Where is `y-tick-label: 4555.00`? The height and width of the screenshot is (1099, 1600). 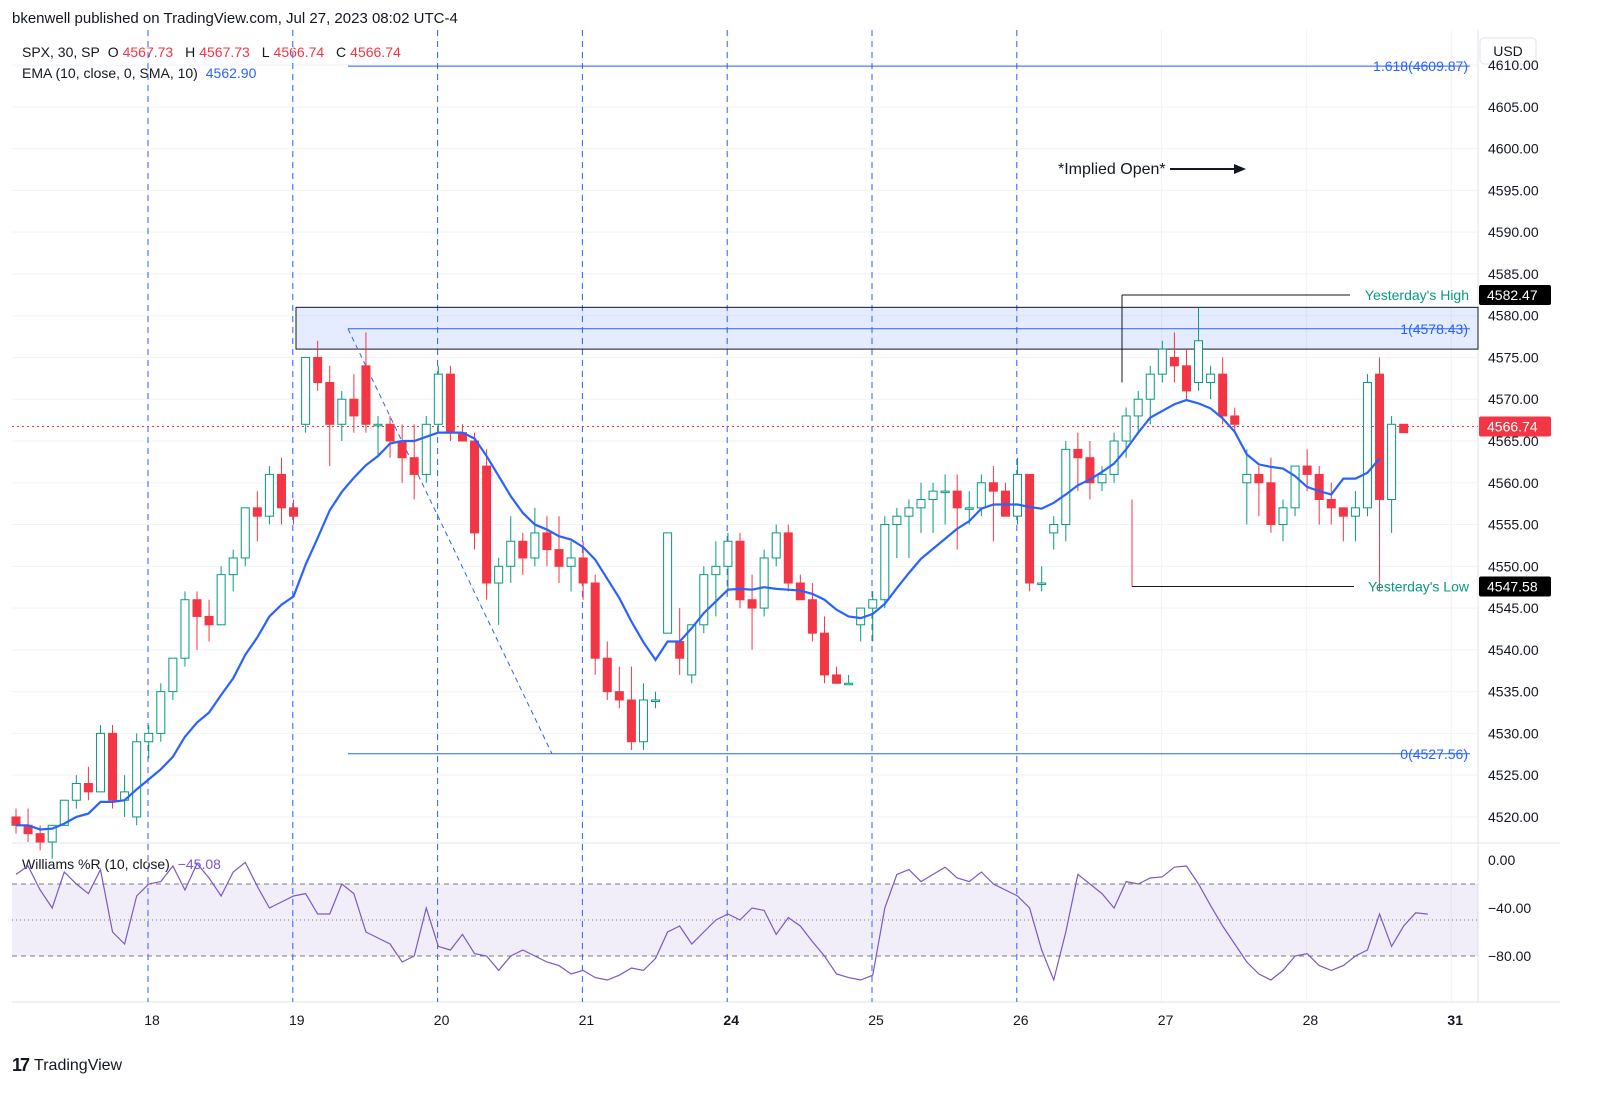 y-tick-label: 4555.00 is located at coordinates (1513, 525).